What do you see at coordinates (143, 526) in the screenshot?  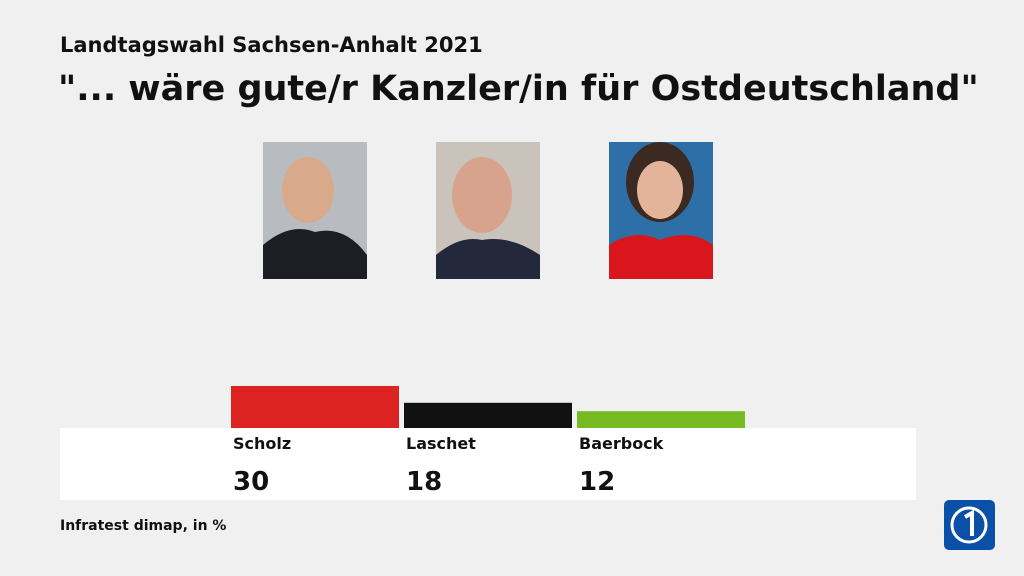 I see `source: Infratest dimap, in %` at bounding box center [143, 526].